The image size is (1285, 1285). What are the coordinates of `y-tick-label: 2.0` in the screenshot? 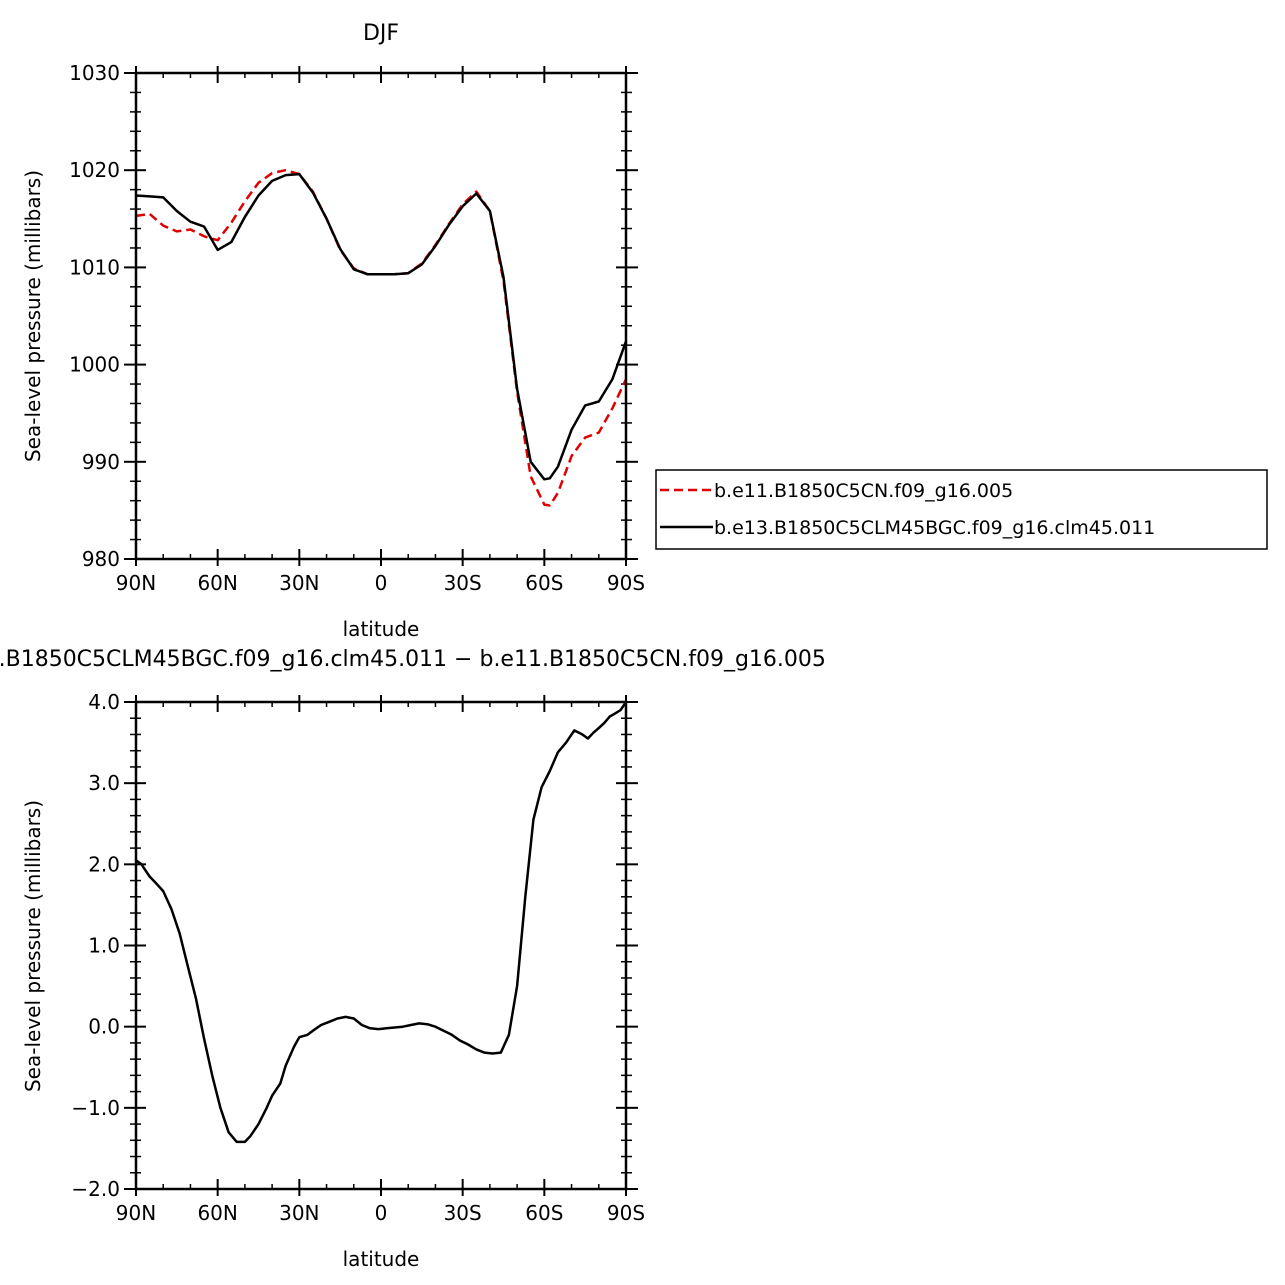 It's located at (104, 864).